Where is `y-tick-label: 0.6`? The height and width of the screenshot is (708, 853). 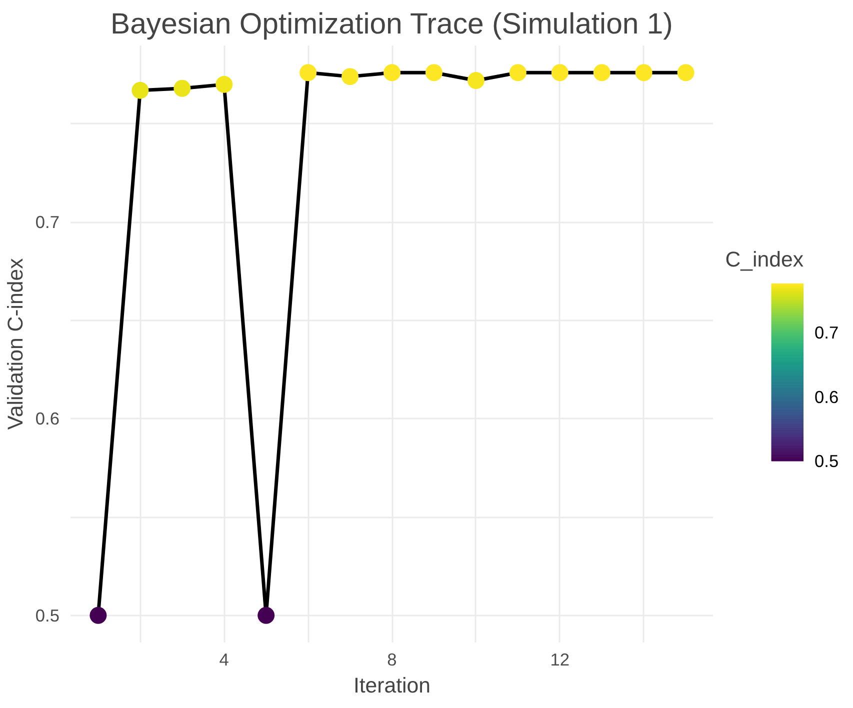
y-tick-label: 0.6 is located at coordinates (47, 418).